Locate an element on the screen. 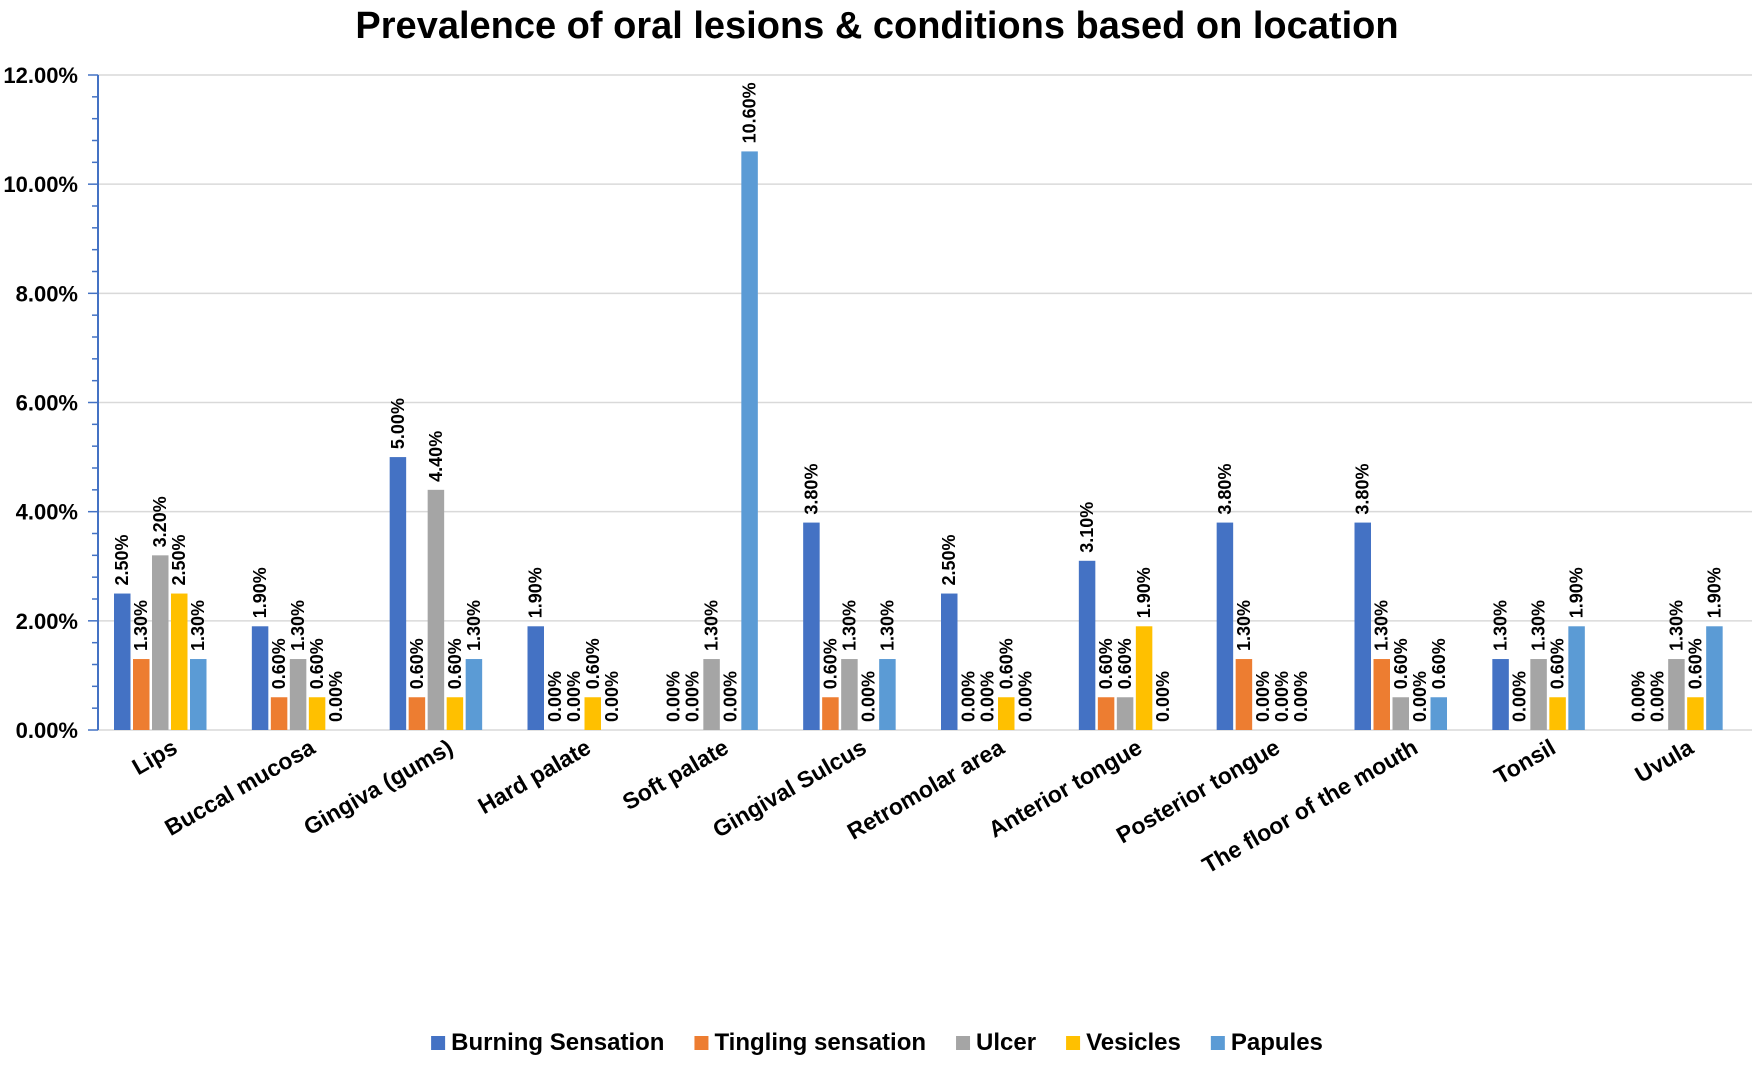 This screenshot has width=1755, height=1075. y-axis: 0.00% 2.00% 4.00% 6.00% 8.00% 10.00% 12.00% is located at coordinates (51, 403).